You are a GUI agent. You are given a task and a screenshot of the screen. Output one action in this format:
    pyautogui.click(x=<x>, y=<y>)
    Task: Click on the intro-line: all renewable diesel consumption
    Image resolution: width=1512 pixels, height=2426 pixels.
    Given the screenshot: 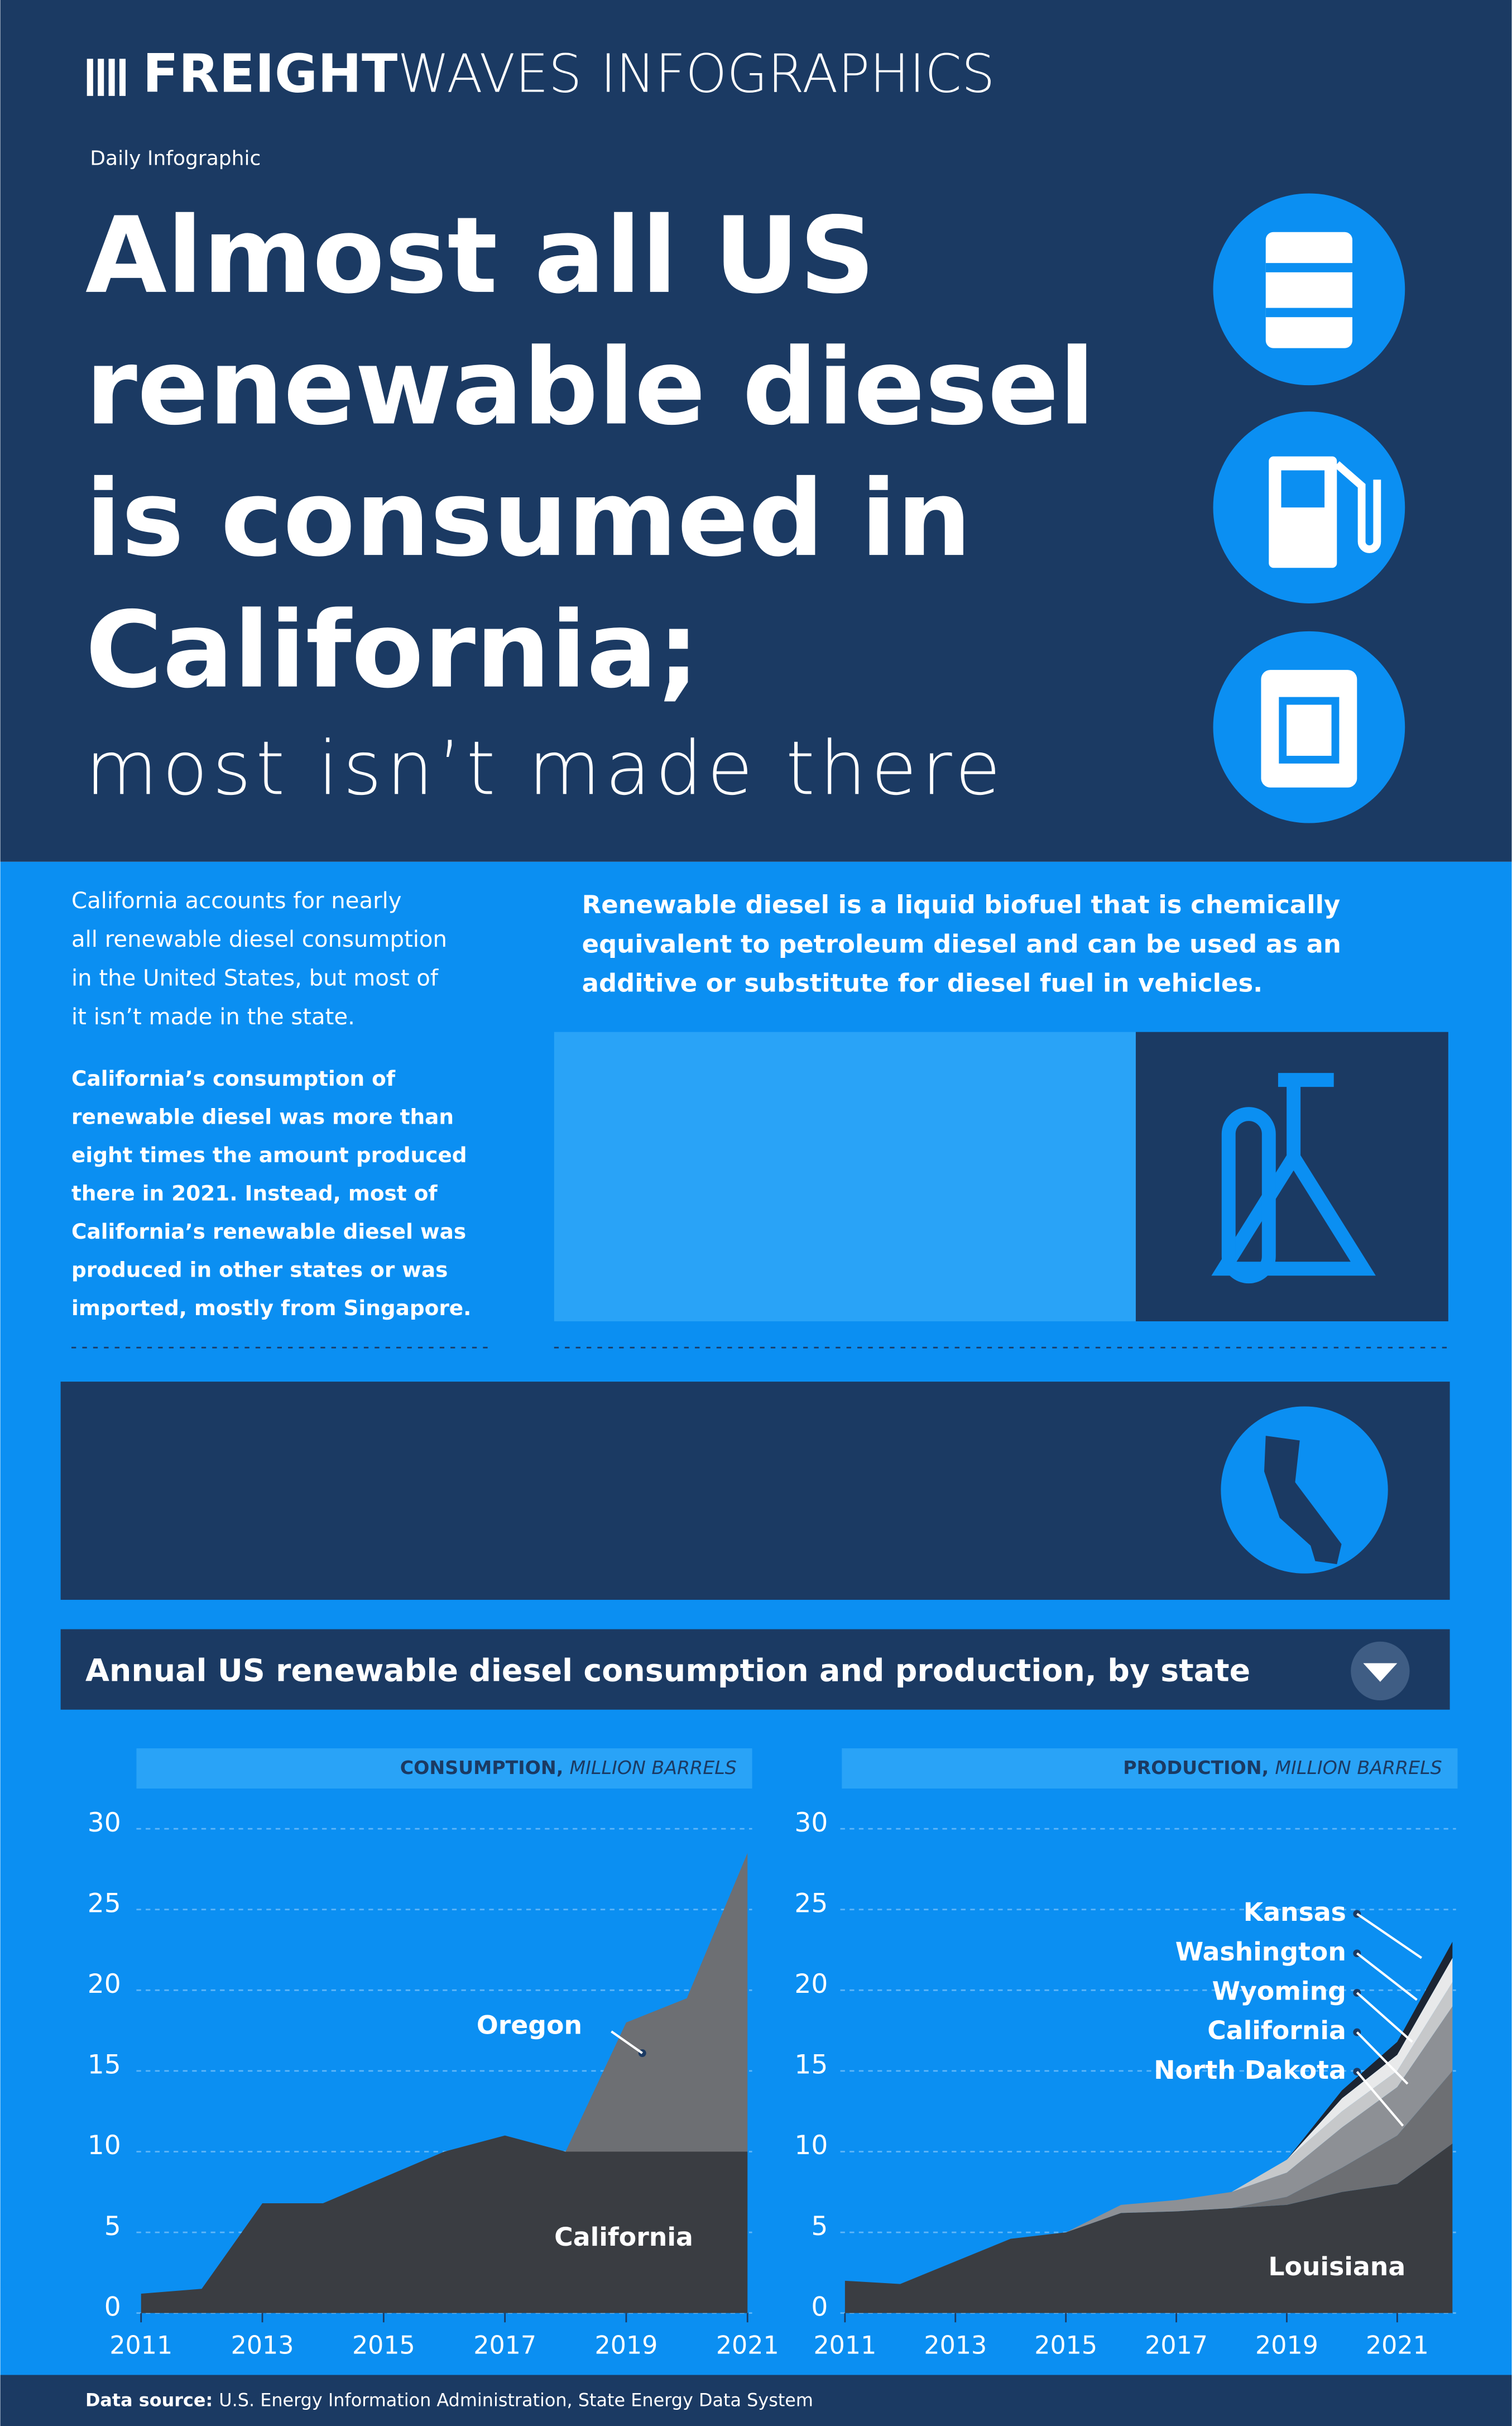 What is the action you would take?
    pyautogui.click(x=259, y=939)
    